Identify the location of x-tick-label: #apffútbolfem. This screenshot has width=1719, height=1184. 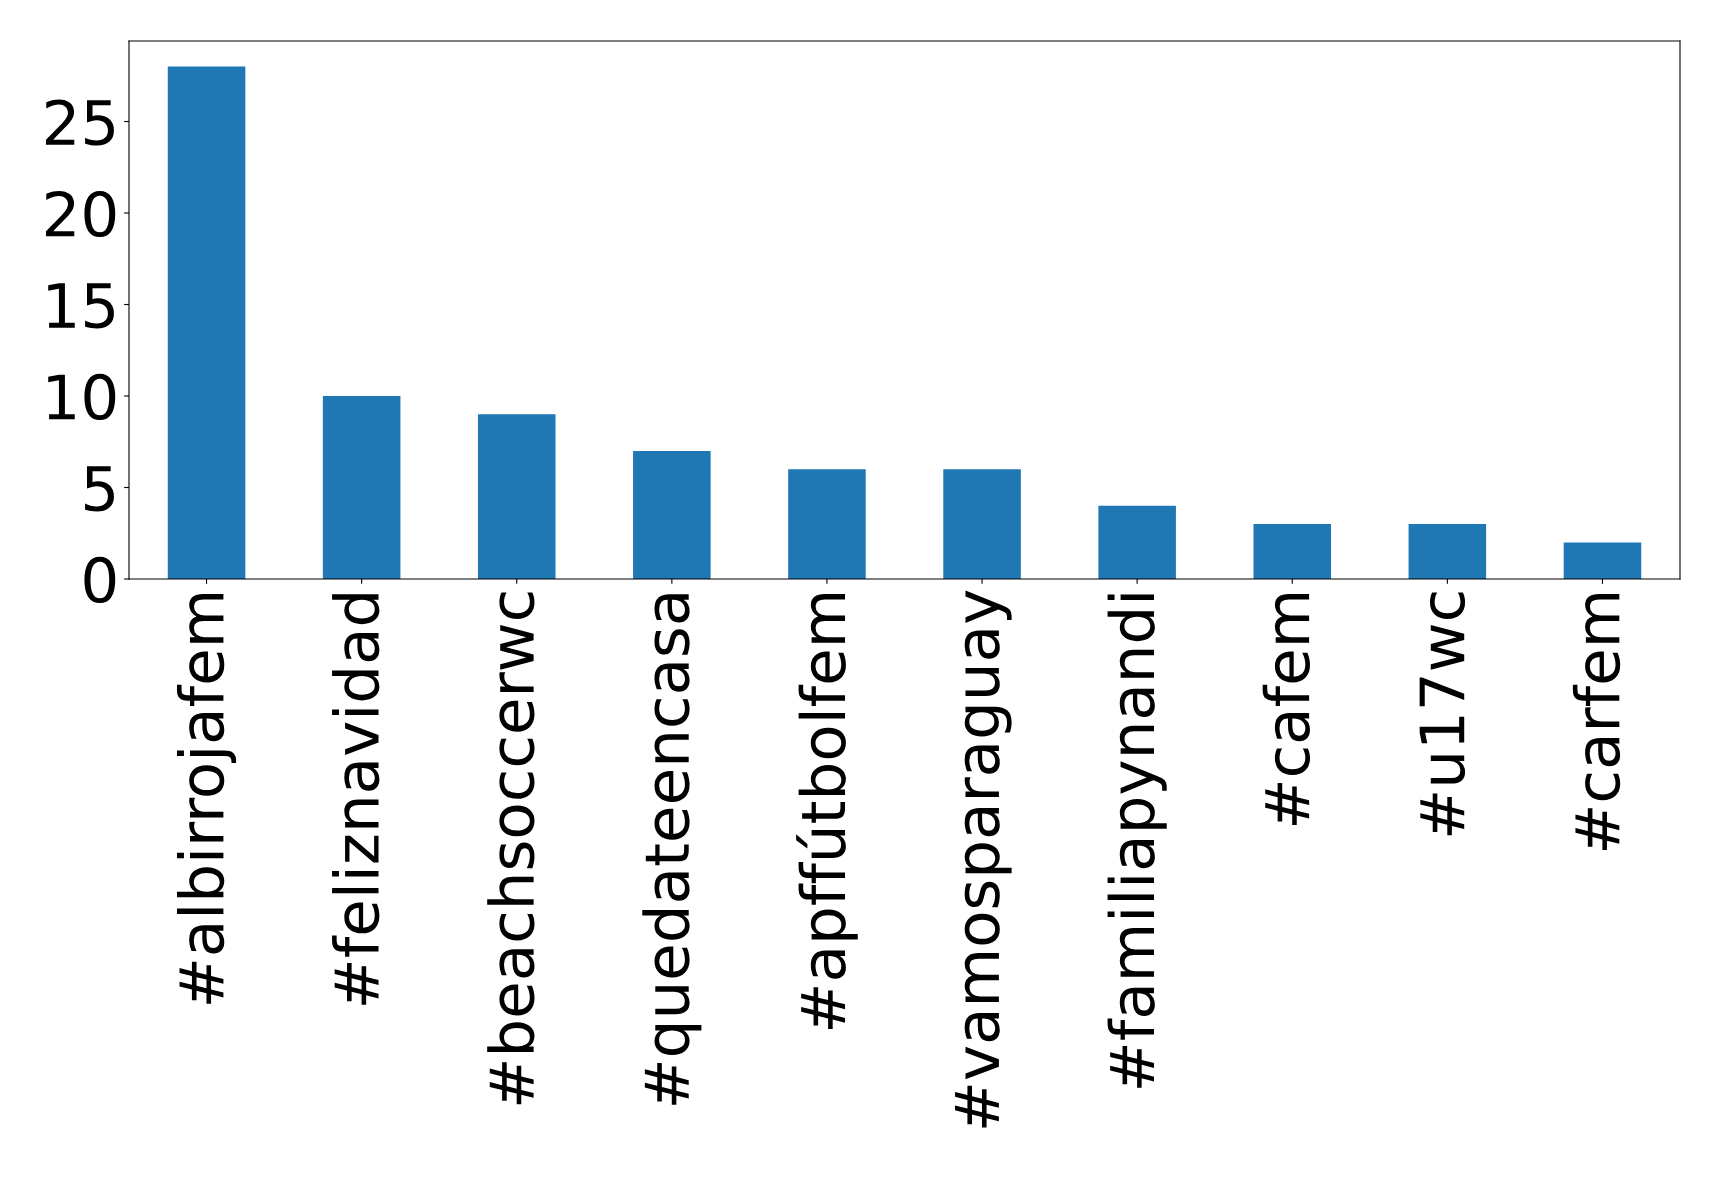
(827, 811).